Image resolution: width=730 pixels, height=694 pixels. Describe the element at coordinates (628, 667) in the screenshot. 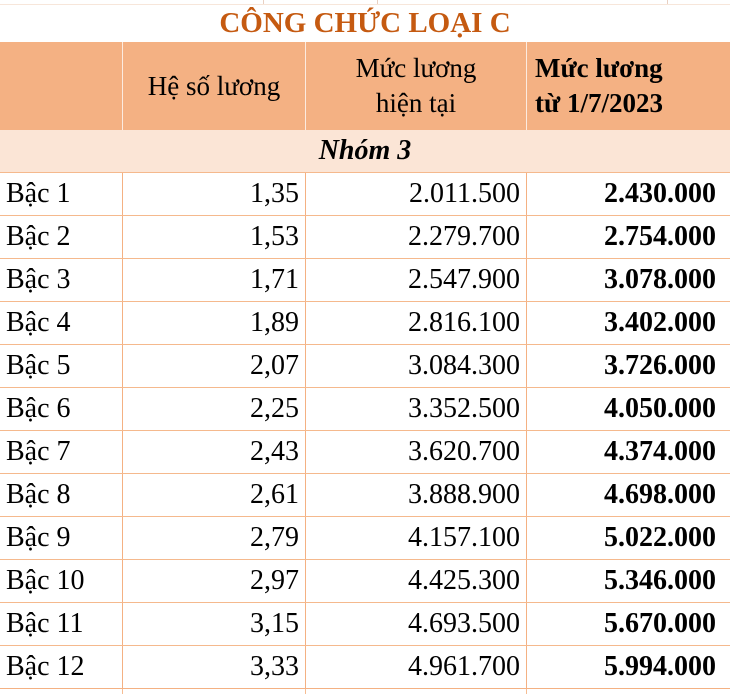

I see `new-salary-cell: 5.994.000` at that location.